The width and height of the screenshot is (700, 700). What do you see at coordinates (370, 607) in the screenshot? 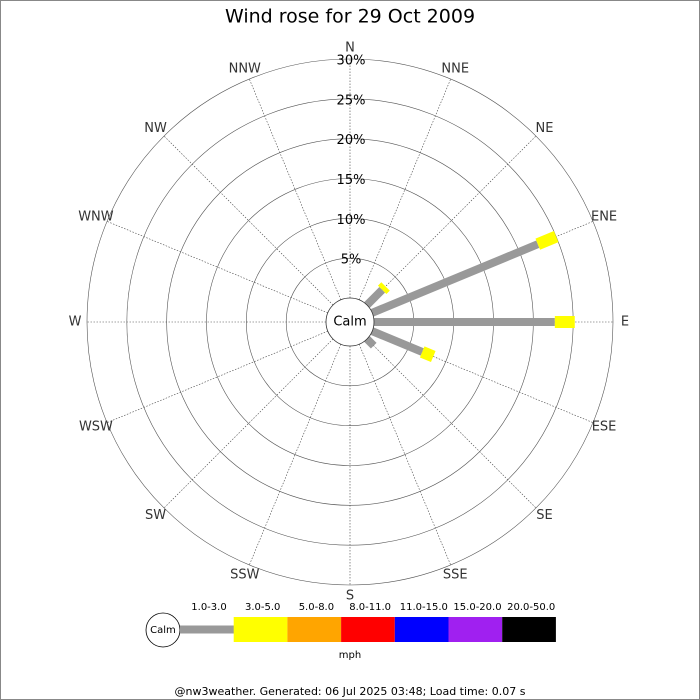
I see `legend-label: 8.0-11.0` at bounding box center [370, 607].